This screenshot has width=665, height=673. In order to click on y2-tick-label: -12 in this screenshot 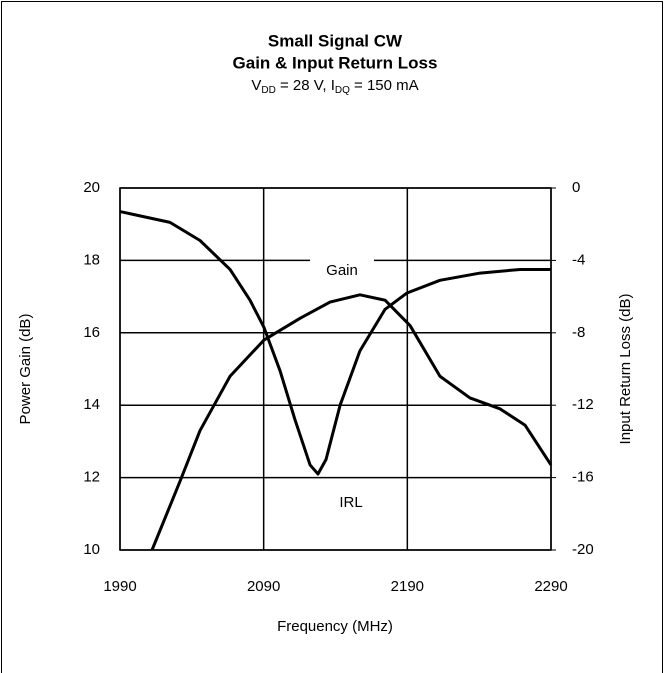, I will do `click(583, 404)`.